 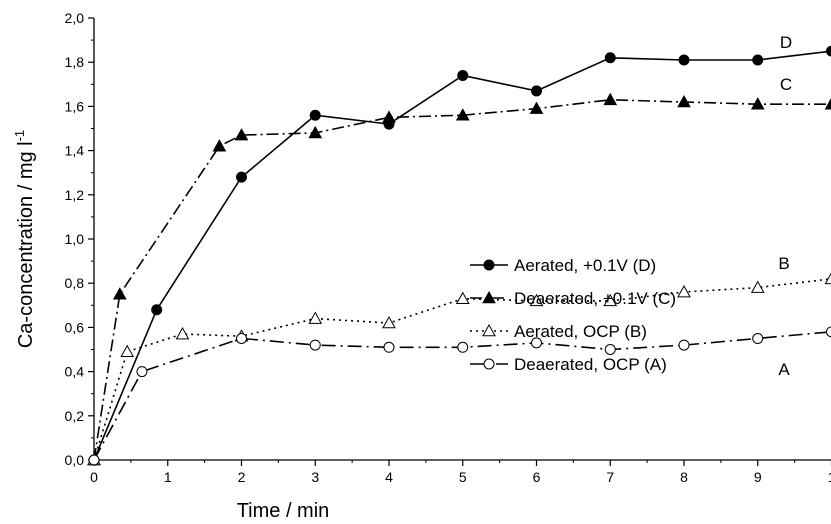 I want to click on y-tick-label: 1,6, so click(x=75, y=106).